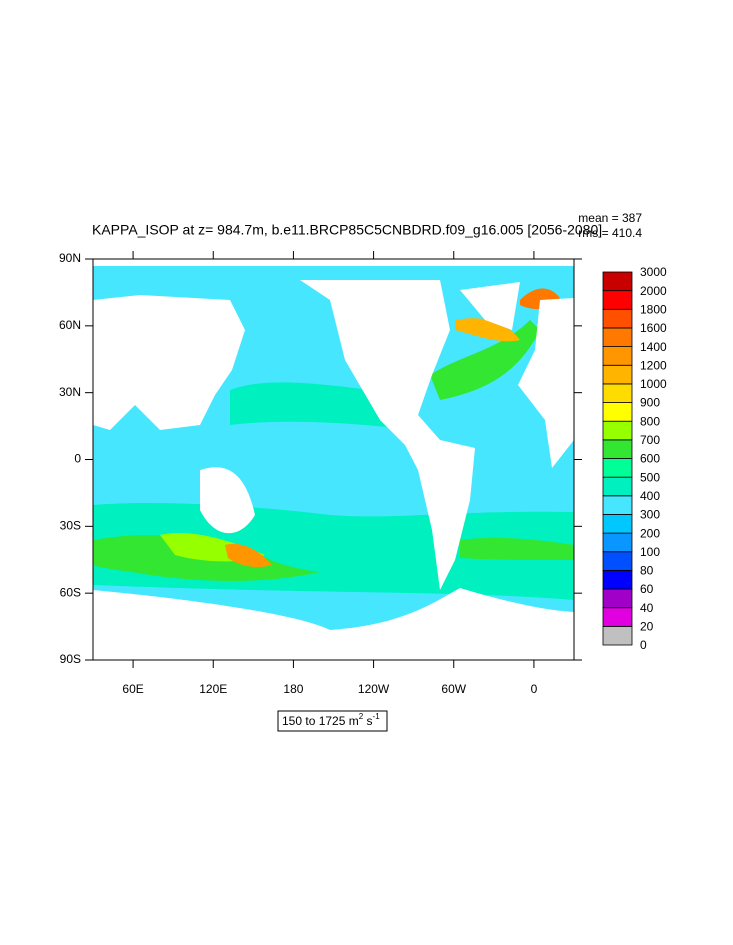  I want to click on y-tick-label: 0, so click(77, 459).